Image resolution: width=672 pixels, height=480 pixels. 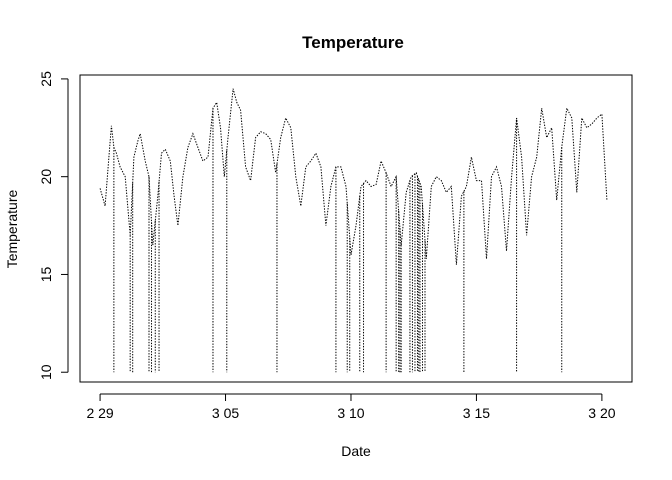 I want to click on x-tick-label: 3 20, so click(x=601, y=413).